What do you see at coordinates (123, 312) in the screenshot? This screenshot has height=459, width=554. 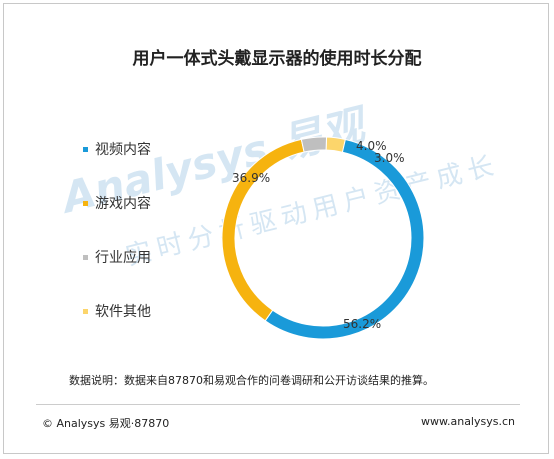 I see `legend-label-software: 软件其他` at bounding box center [123, 312].